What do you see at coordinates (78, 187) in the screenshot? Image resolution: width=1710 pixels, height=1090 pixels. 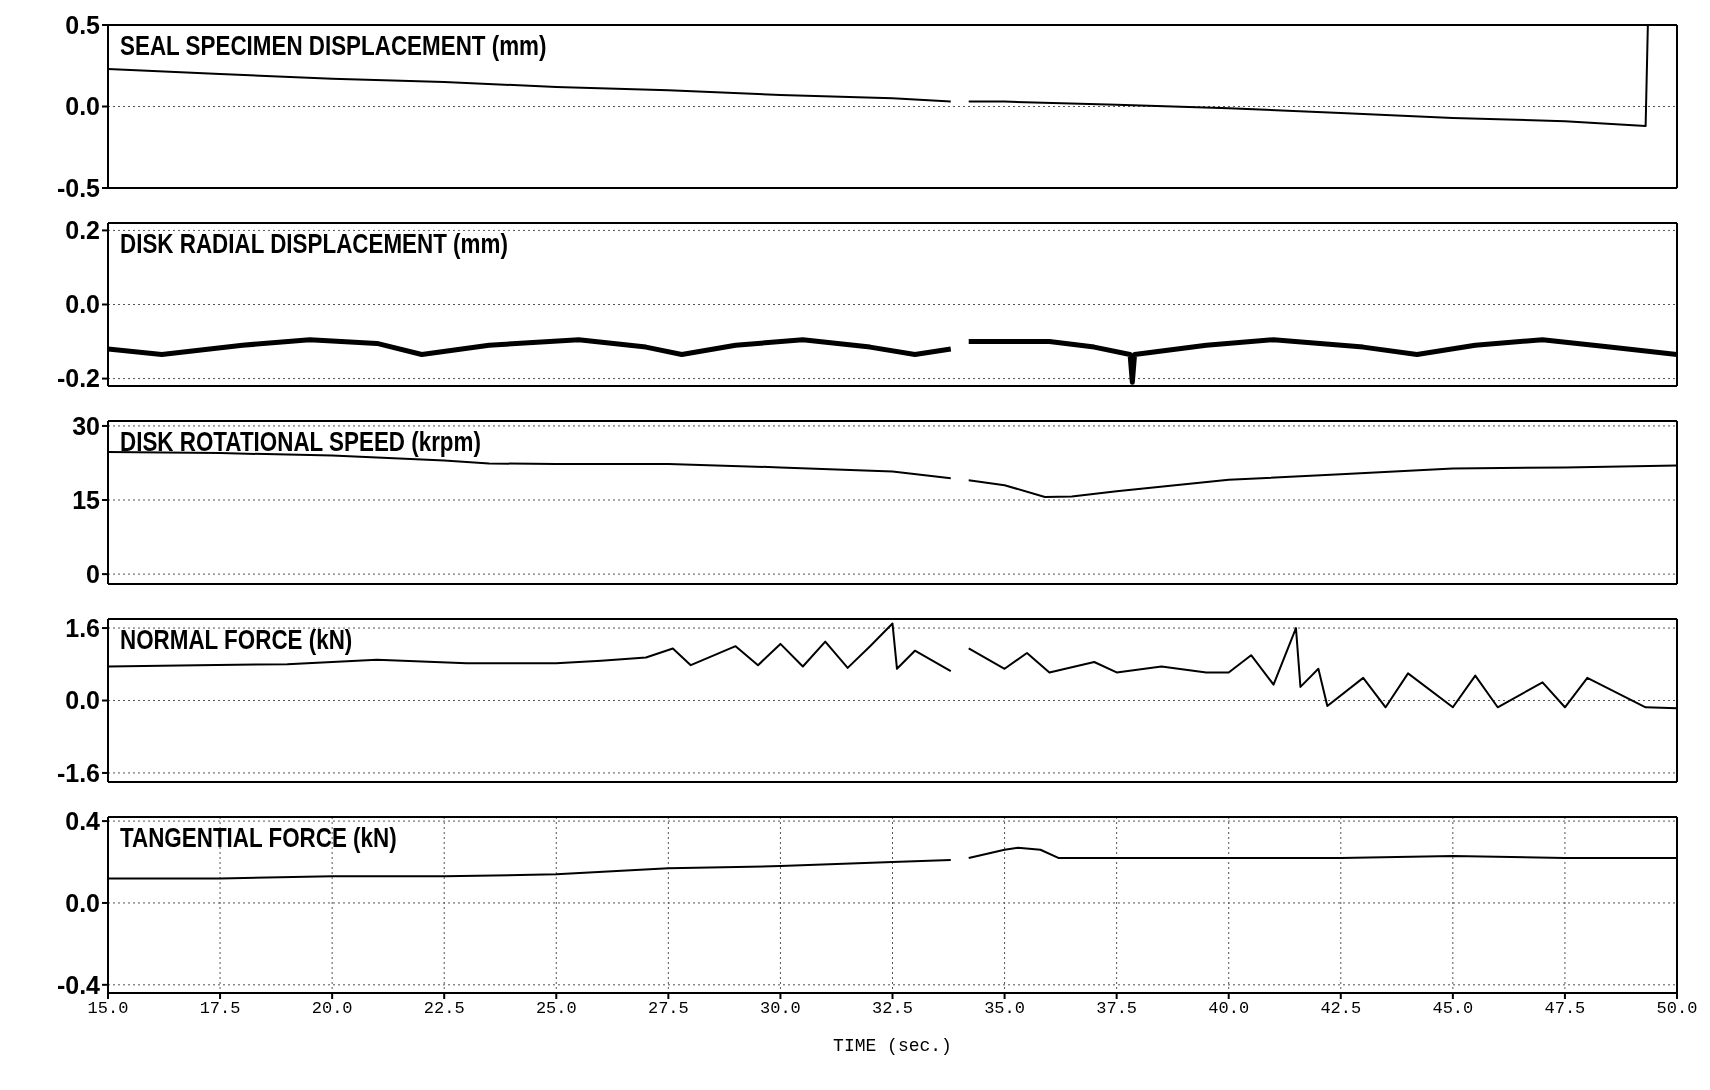 I see `y-tick-label: -0.5` at bounding box center [78, 187].